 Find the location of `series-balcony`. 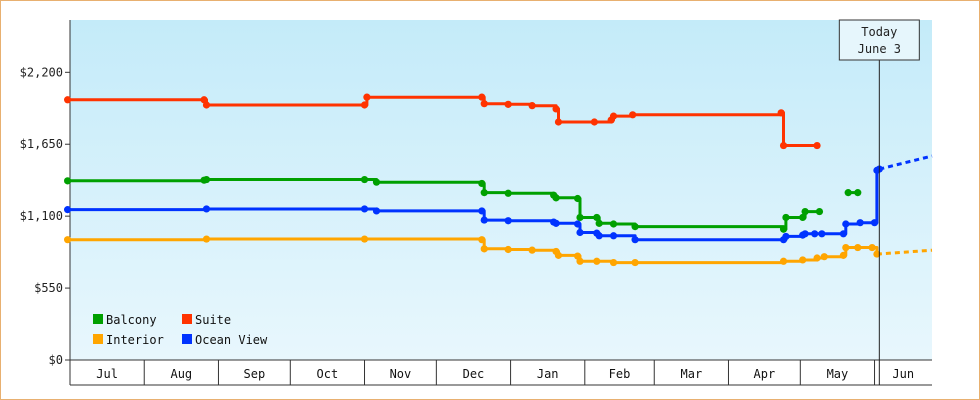

series-balcony is located at coordinates (853, 193).